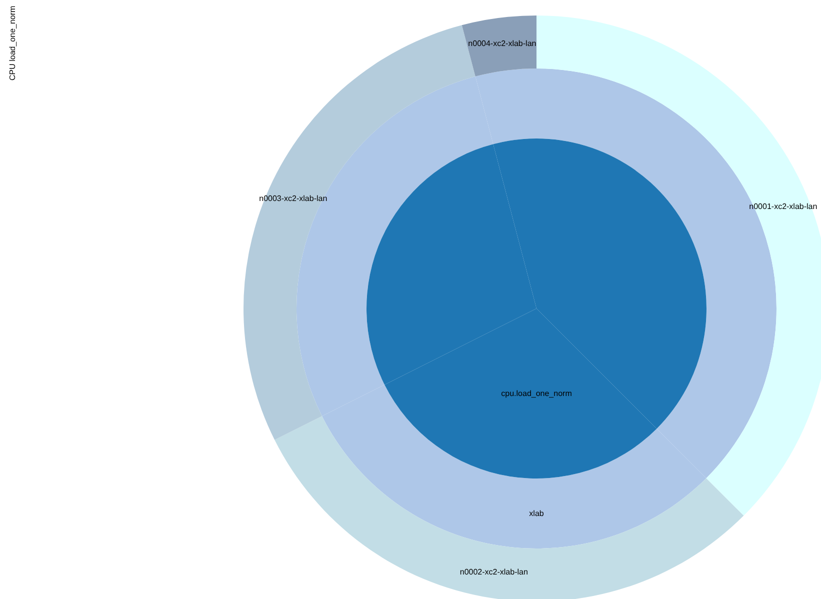  What do you see at coordinates (293, 199) in the screenshot?
I see `slice-label: n0003-xc2-xlab-lan` at bounding box center [293, 199].